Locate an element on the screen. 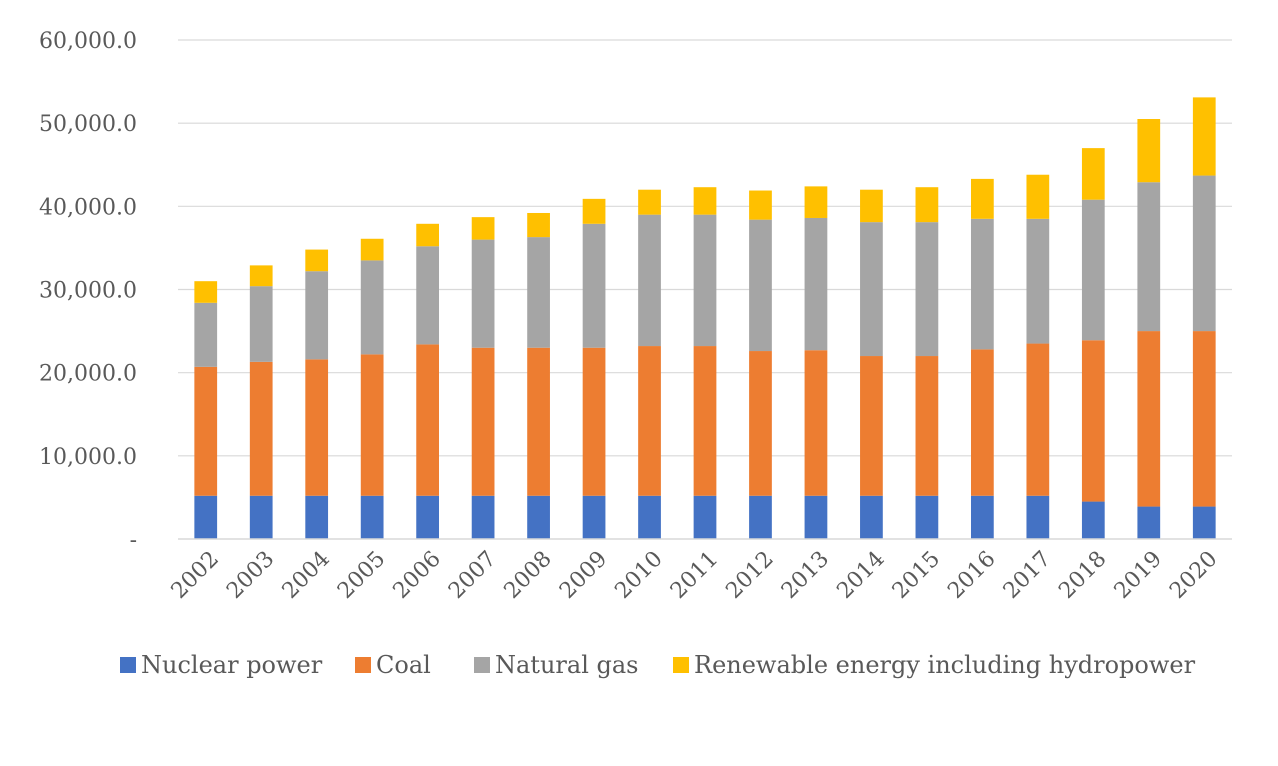 This screenshot has height=766, width=1278. bar-segment-natural-gas-2009 is located at coordinates (594, 285).